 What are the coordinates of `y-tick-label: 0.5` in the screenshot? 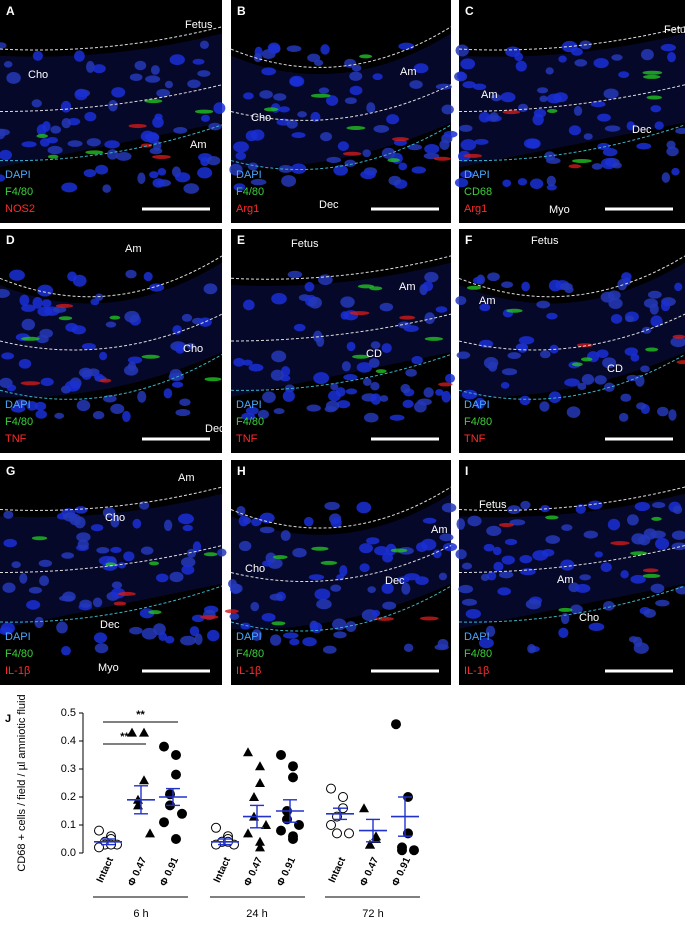 It's located at (68, 713).